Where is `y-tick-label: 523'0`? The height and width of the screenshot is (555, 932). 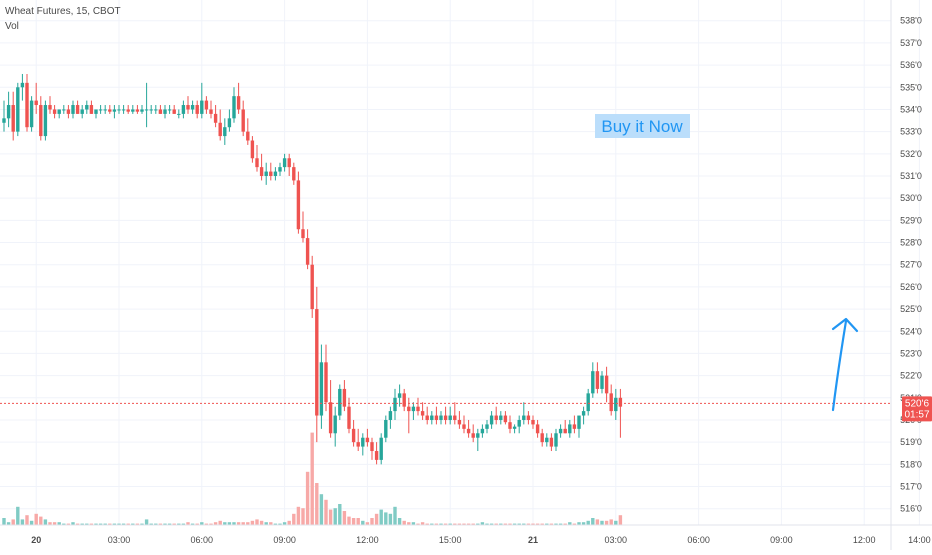 y-tick-label: 523'0 is located at coordinates (911, 353).